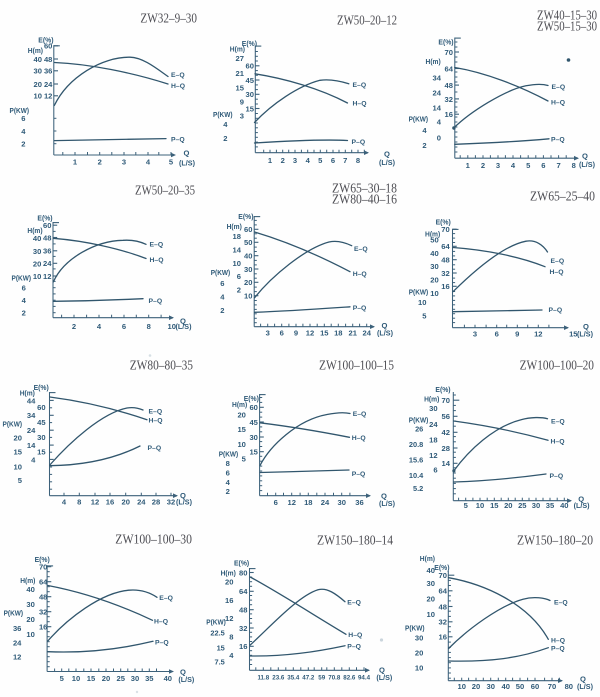 The image size is (600, 697). I want to click on svg-text: 5.2, so click(418, 488).